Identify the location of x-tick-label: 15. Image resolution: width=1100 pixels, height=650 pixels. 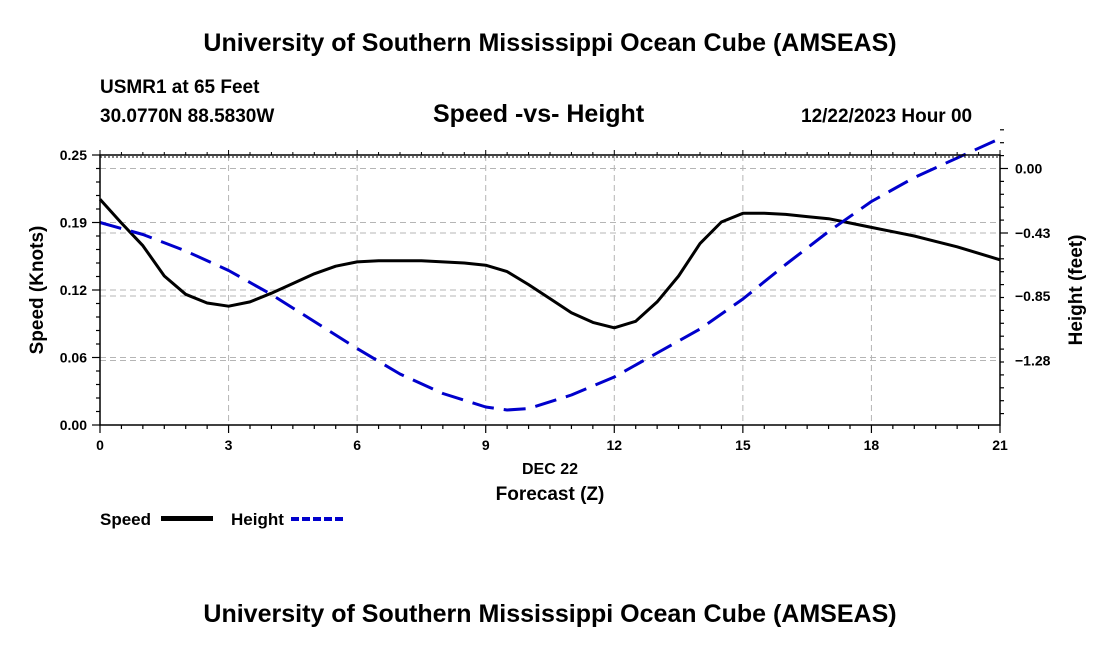
(743, 445).